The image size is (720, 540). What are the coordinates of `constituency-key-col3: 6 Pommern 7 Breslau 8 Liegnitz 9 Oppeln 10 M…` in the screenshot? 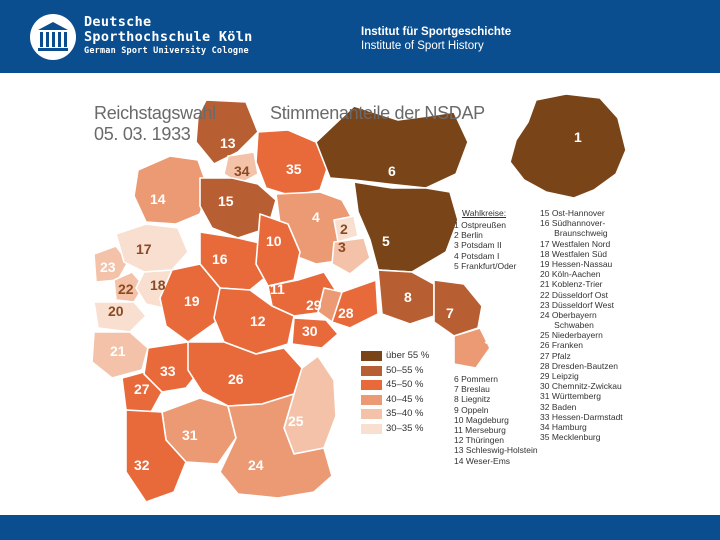 It's located at (496, 420).